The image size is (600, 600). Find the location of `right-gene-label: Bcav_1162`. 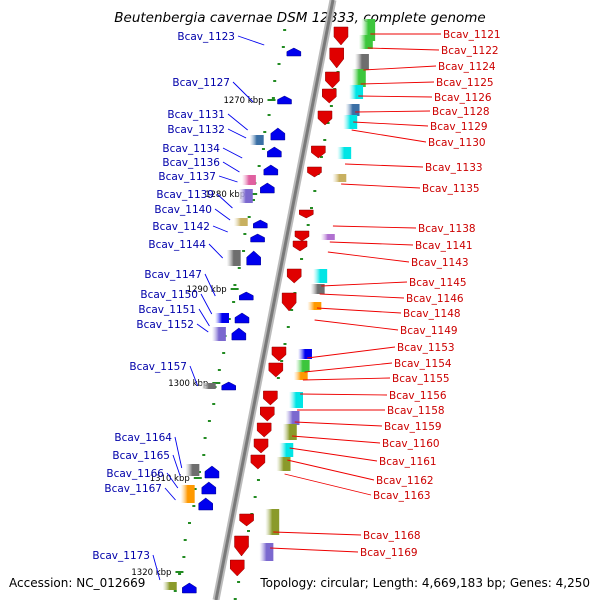

right-gene-label: Bcav_1162 is located at coordinates (405, 481).